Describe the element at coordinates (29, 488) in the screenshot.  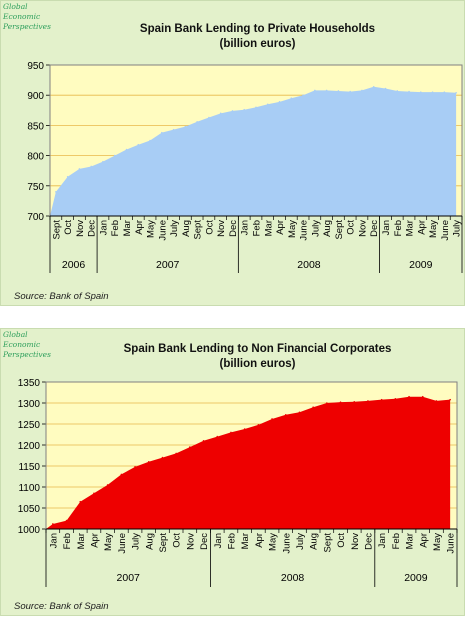
I see `y-tick-label: 1100` at that location.